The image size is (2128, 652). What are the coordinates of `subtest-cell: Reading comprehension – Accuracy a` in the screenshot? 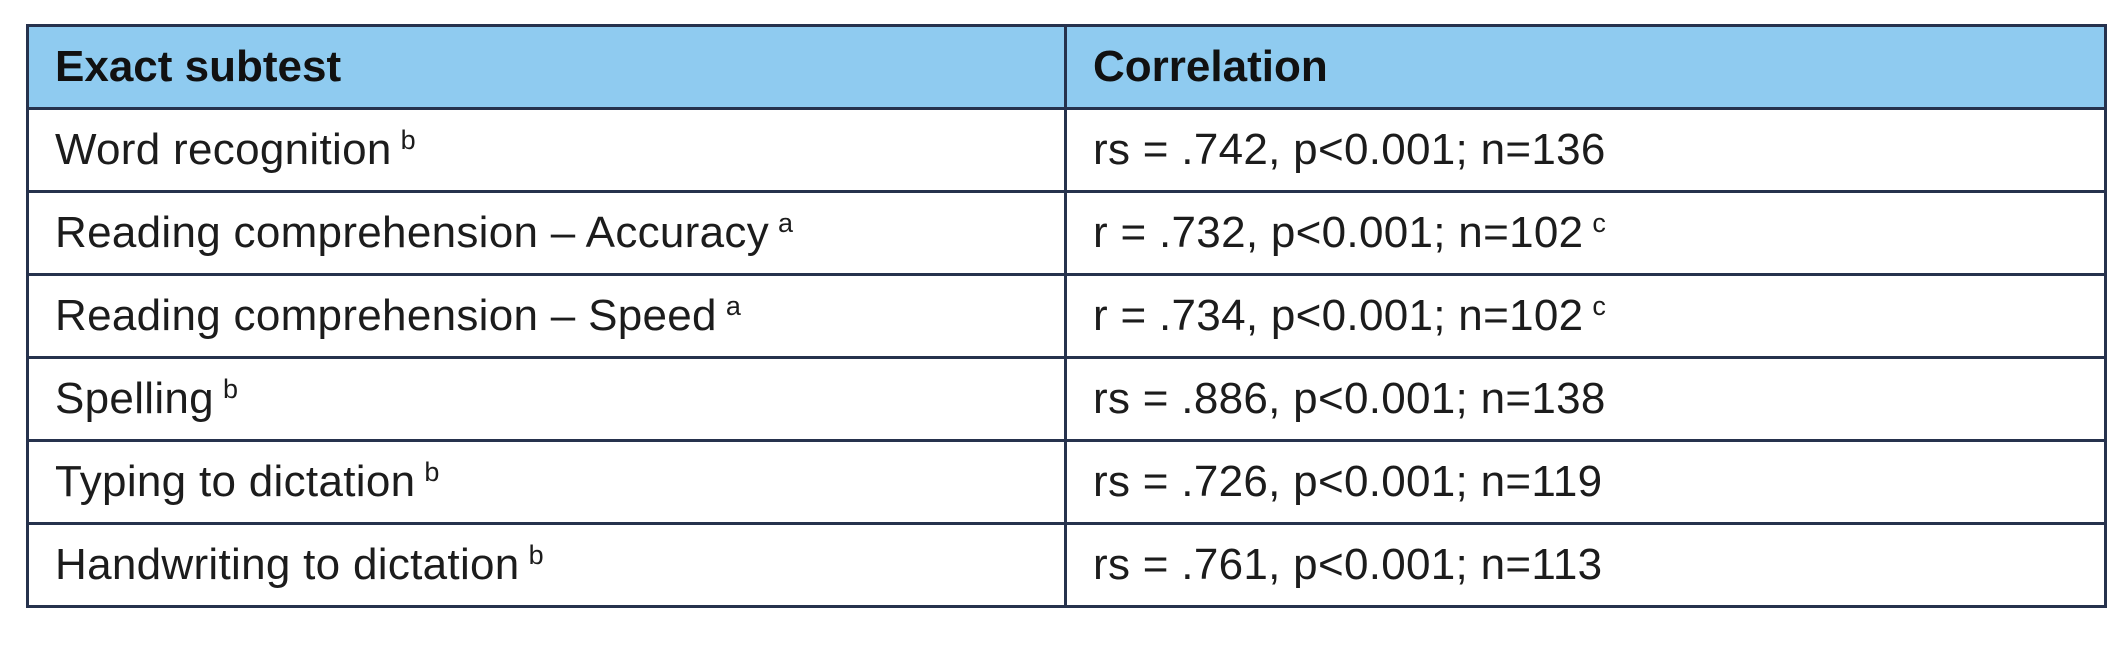 It's located at (546, 233).